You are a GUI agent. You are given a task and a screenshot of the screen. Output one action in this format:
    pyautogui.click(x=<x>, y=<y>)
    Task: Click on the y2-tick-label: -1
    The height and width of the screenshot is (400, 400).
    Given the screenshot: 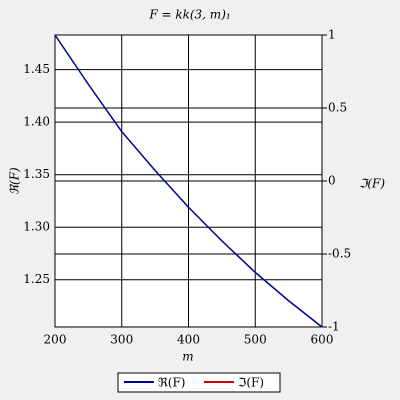 What is the action you would take?
    pyautogui.click(x=334, y=327)
    